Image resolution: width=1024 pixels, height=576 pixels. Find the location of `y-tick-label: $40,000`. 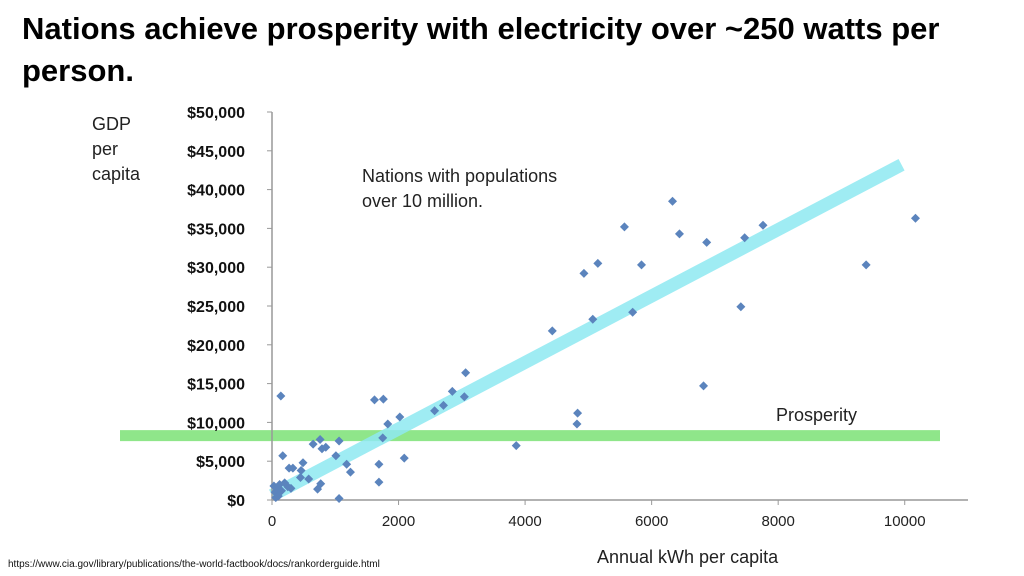

y-tick-label: $40,000 is located at coordinates (216, 191).